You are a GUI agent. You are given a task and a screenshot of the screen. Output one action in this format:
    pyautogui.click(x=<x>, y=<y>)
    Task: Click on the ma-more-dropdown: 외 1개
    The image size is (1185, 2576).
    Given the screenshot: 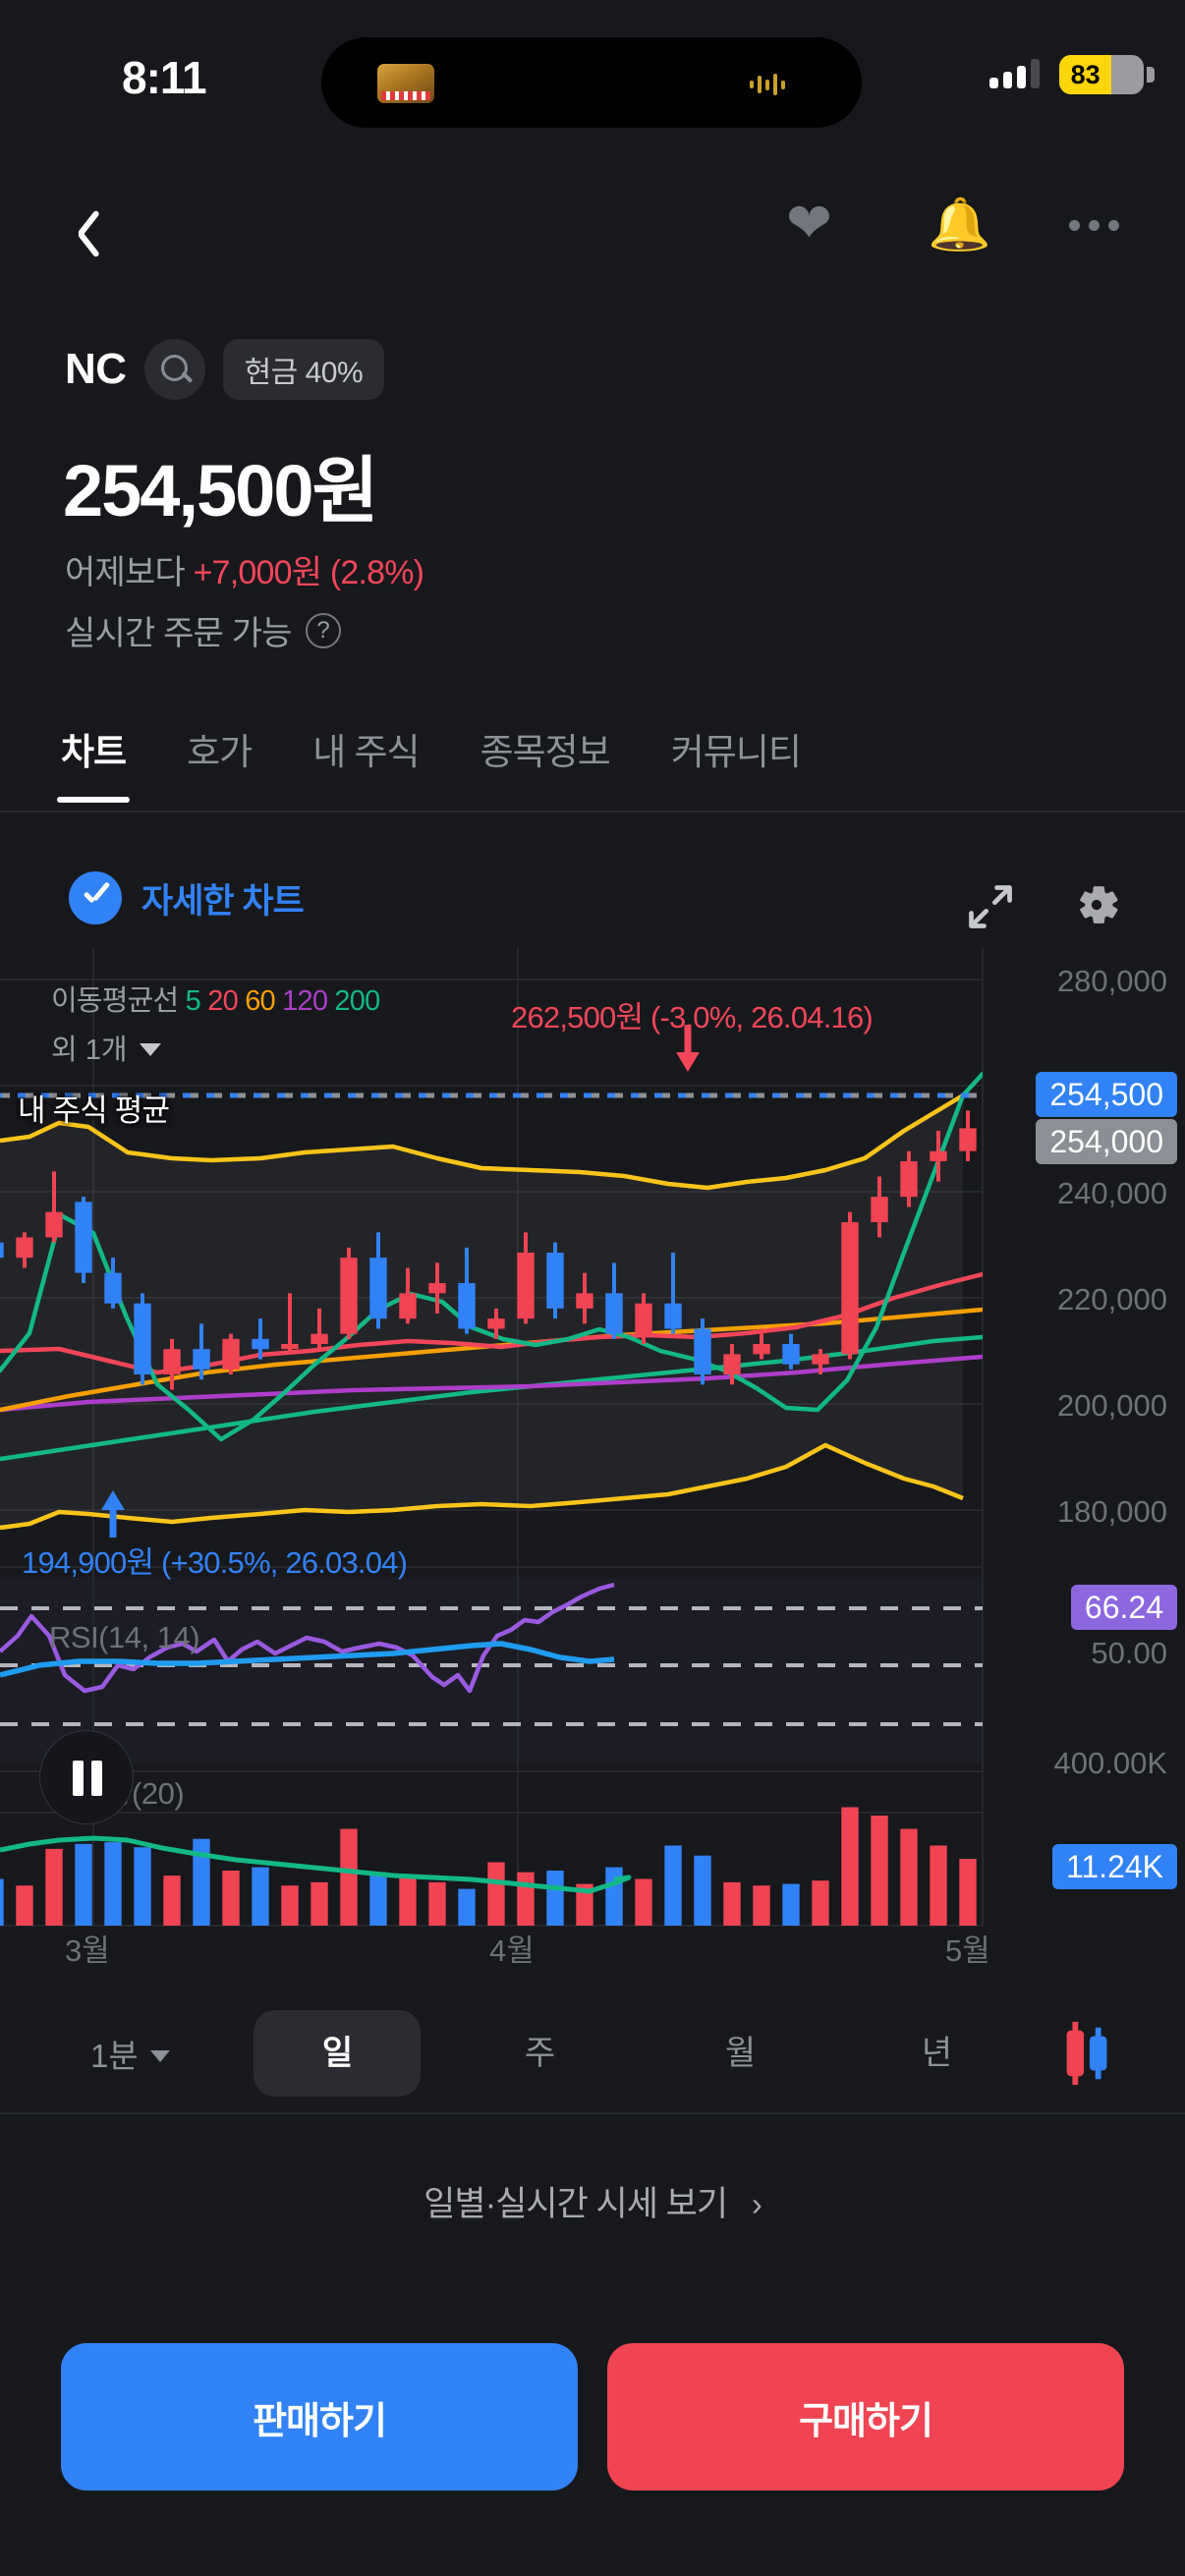 What is the action you would take?
    pyautogui.click(x=106, y=1047)
    